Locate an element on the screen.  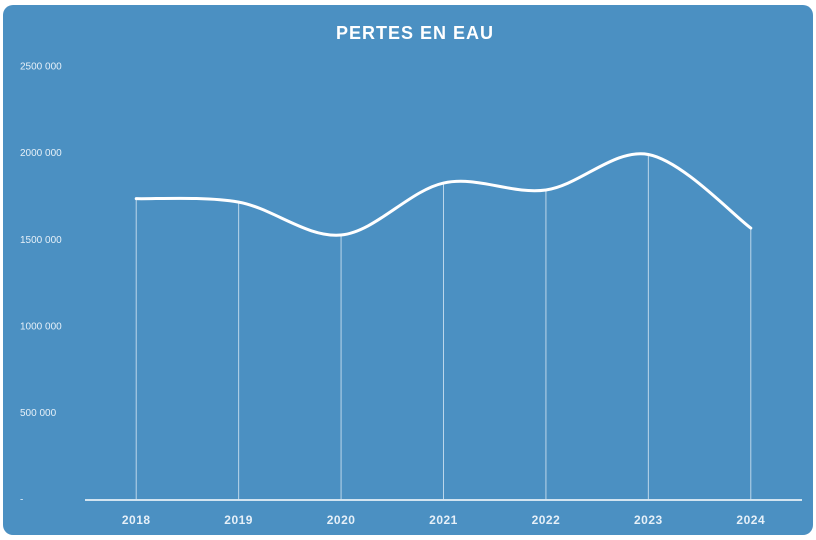
line is located at coordinates (443, 194).